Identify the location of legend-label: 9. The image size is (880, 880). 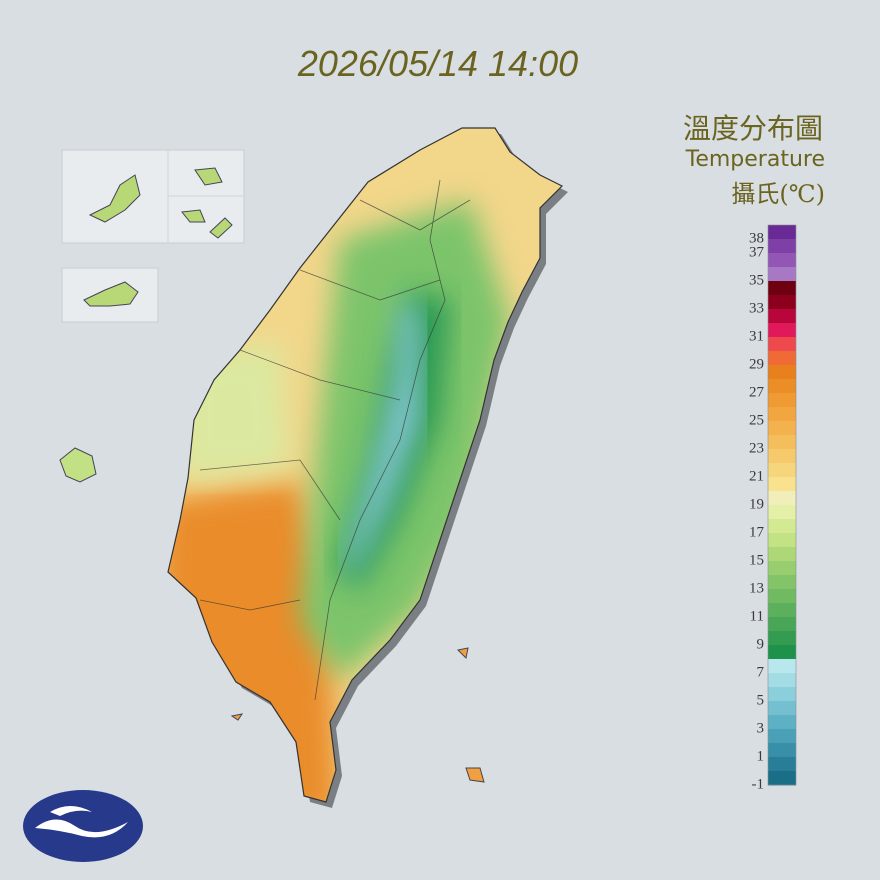
(761, 644).